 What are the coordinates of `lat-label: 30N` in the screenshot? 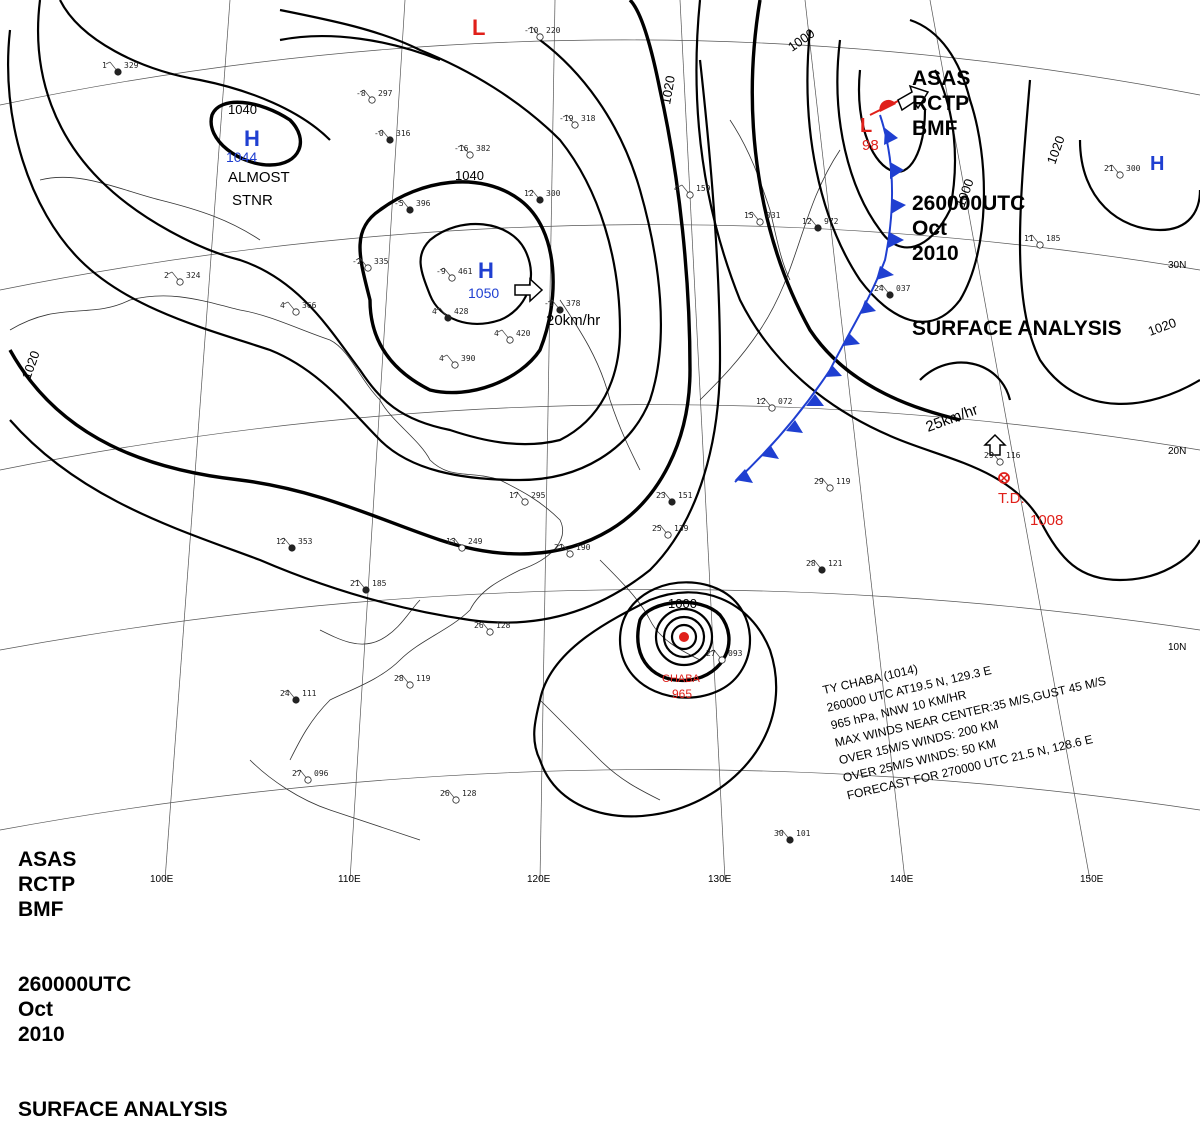 It's located at (1177, 265).